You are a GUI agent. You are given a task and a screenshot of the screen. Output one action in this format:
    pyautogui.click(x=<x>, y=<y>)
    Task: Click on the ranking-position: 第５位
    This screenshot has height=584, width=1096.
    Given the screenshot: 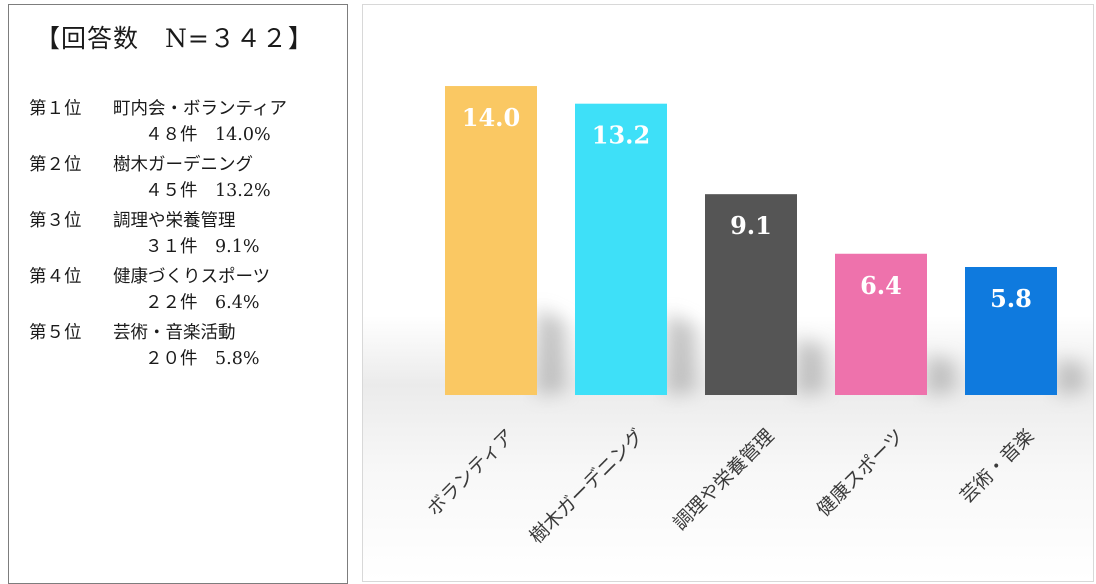 What is the action you would take?
    pyautogui.click(x=55, y=333)
    